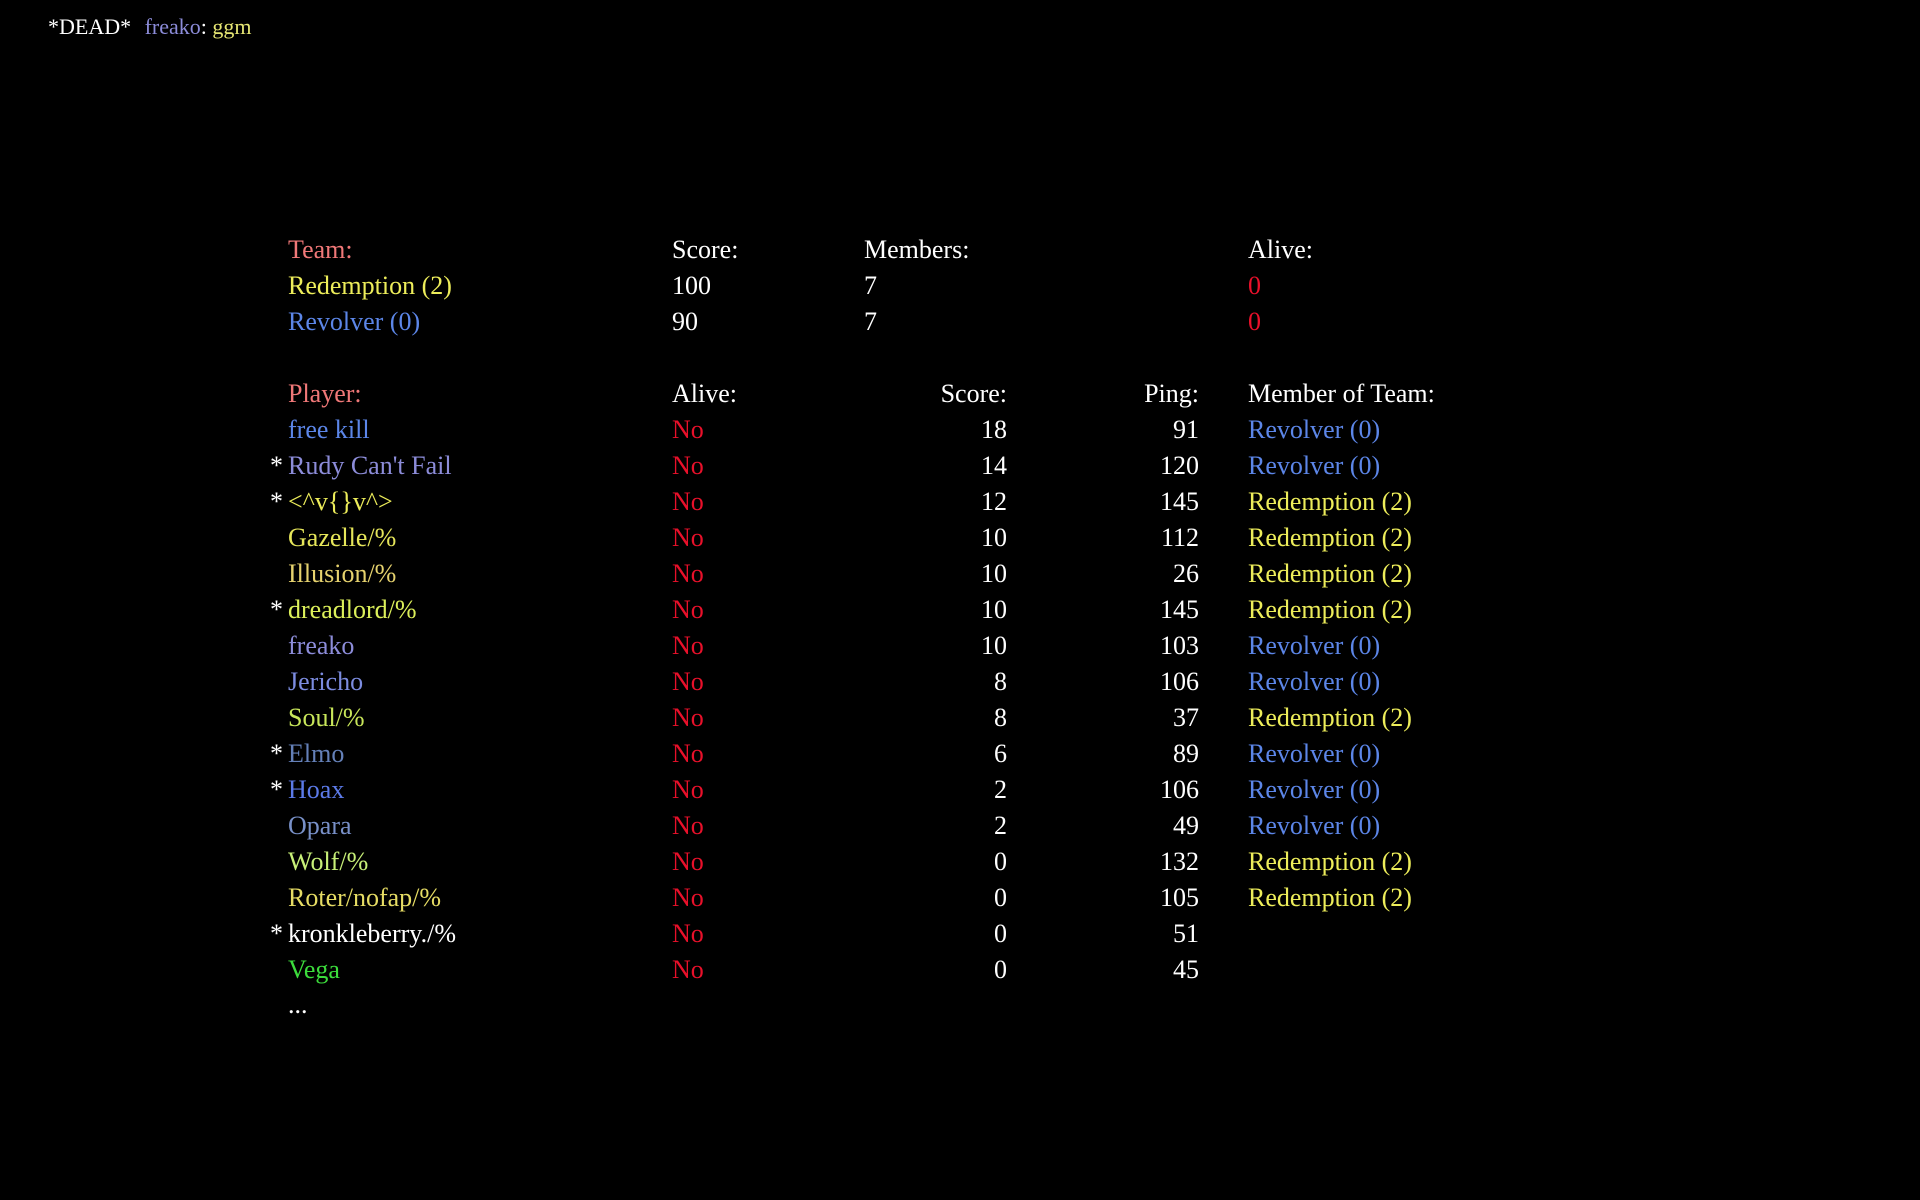 This screenshot has width=1920, height=1200. What do you see at coordinates (1179, 861) in the screenshot?
I see `player-ping: 132` at bounding box center [1179, 861].